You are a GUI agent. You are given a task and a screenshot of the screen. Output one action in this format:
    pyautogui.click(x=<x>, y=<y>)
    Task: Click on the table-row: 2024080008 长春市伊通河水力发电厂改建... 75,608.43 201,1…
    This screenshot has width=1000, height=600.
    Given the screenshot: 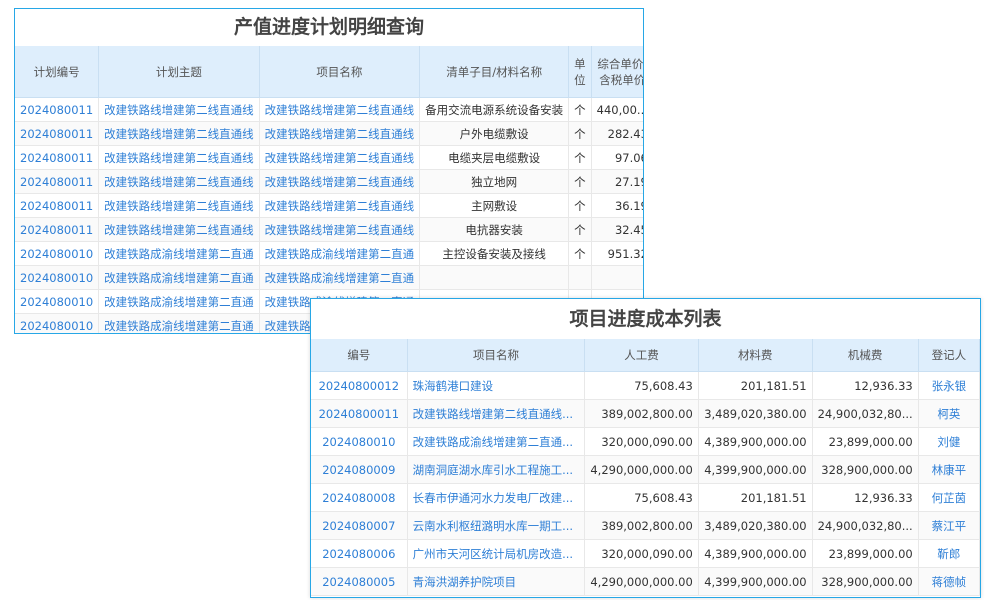 What is the action you would take?
    pyautogui.click(x=645, y=497)
    